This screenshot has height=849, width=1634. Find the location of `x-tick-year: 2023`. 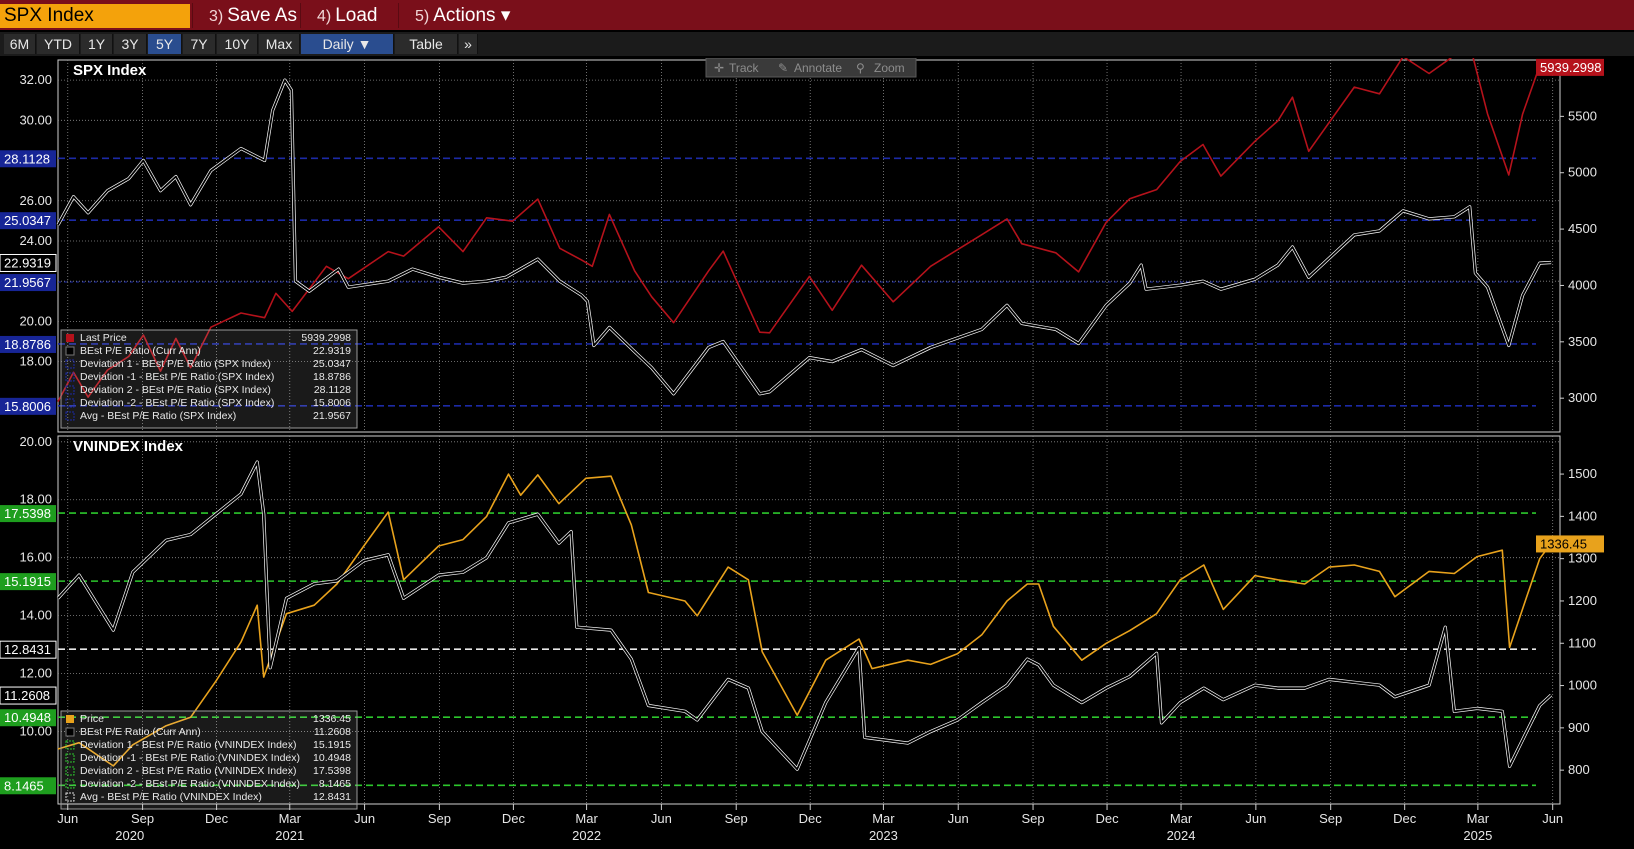

x-tick-year: 2023 is located at coordinates (883, 835).